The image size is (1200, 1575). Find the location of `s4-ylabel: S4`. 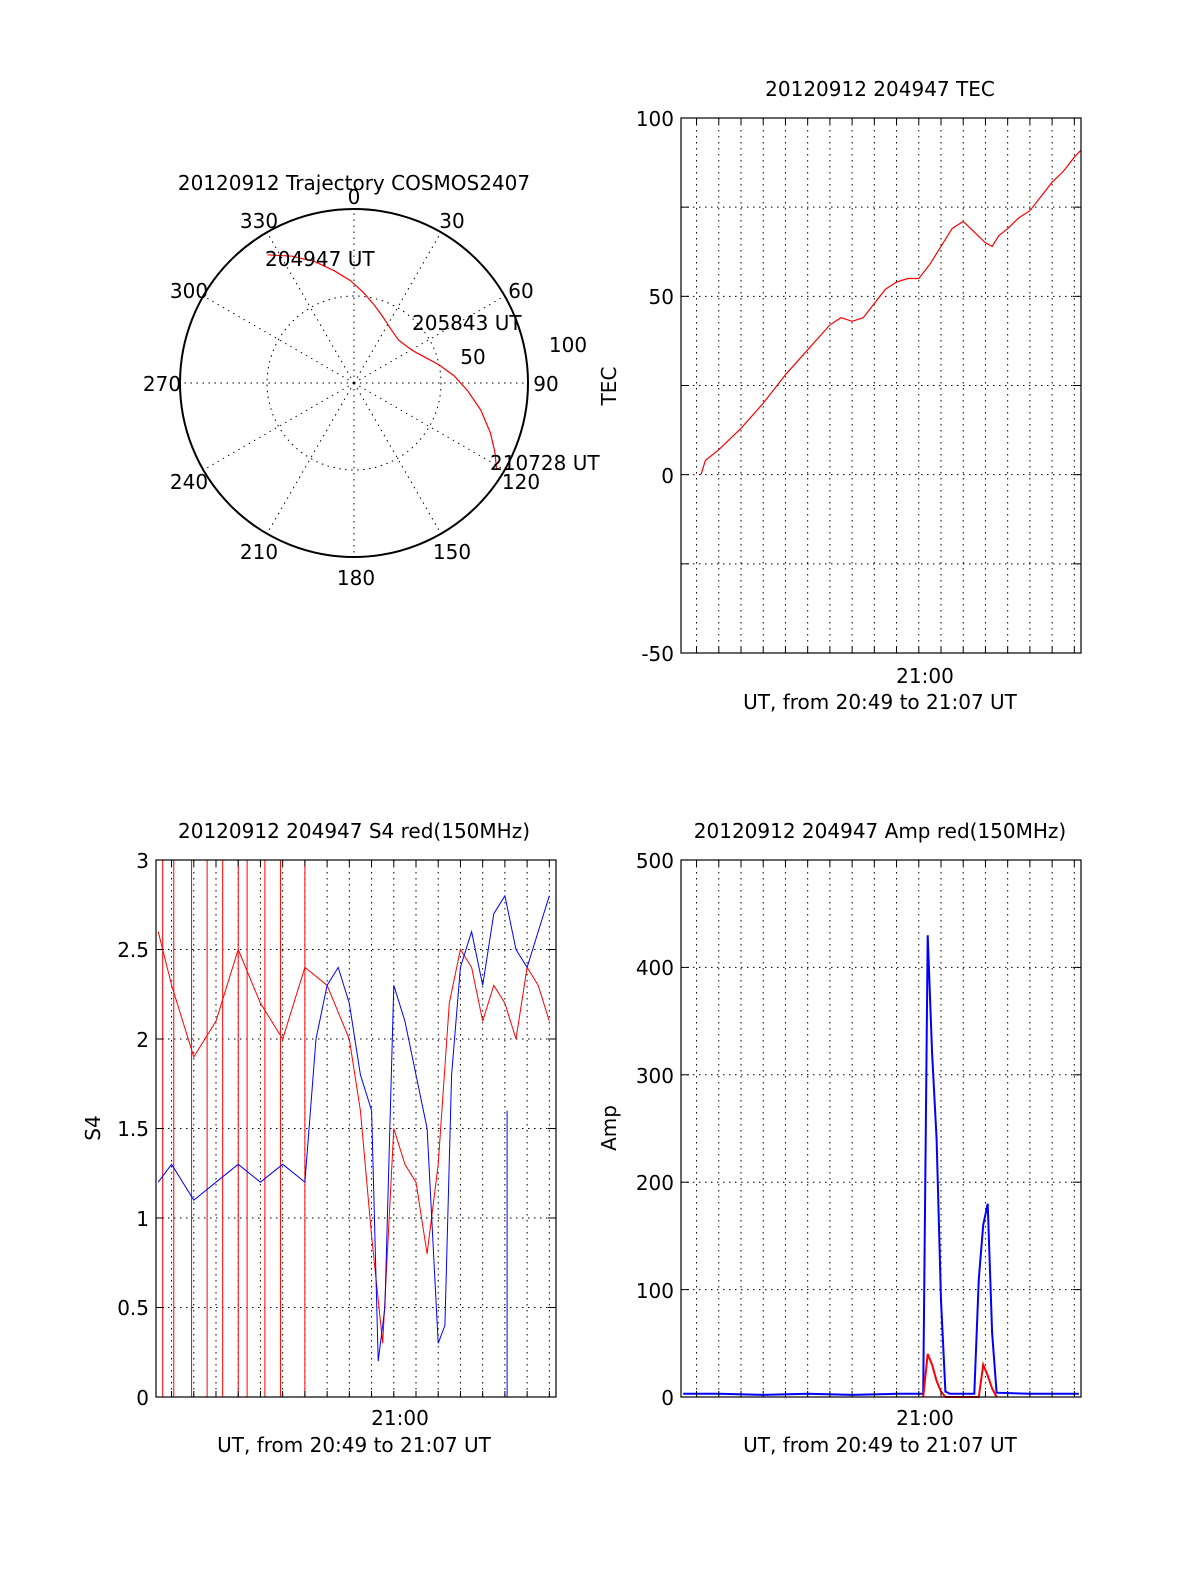

s4-ylabel: S4 is located at coordinates (93, 1127).